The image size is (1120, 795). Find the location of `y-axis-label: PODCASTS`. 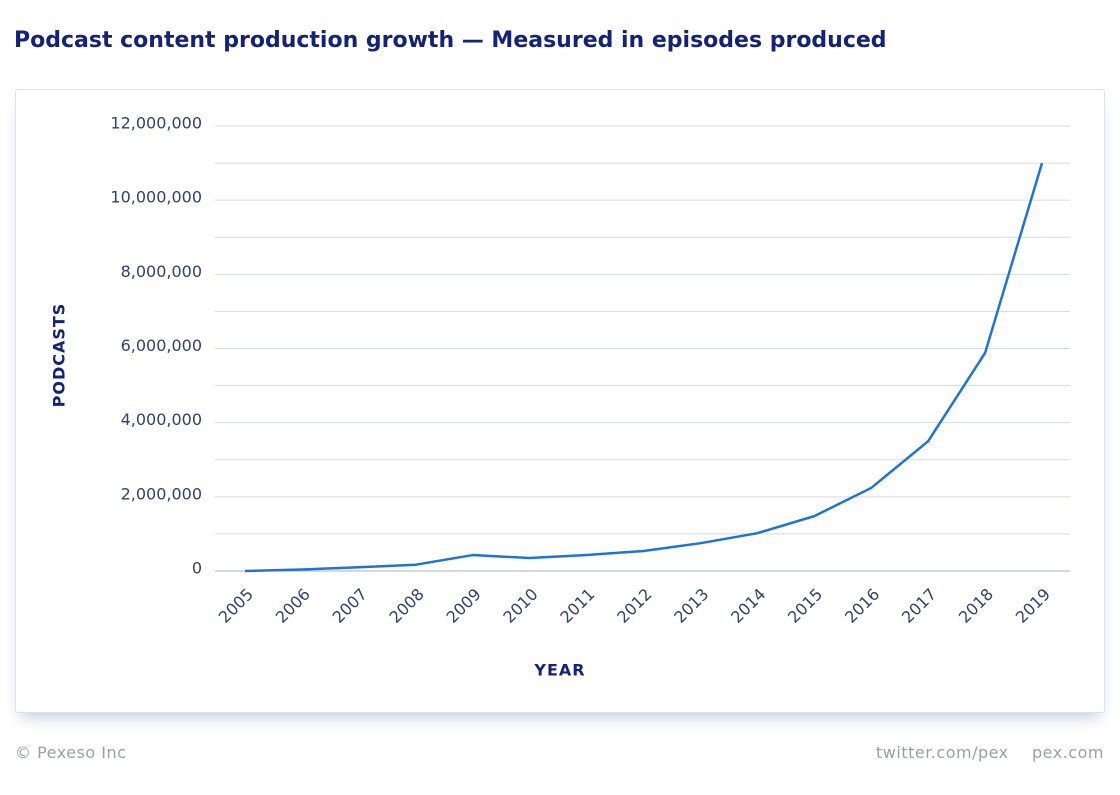

y-axis-label: PODCASTS is located at coordinates (59, 355).